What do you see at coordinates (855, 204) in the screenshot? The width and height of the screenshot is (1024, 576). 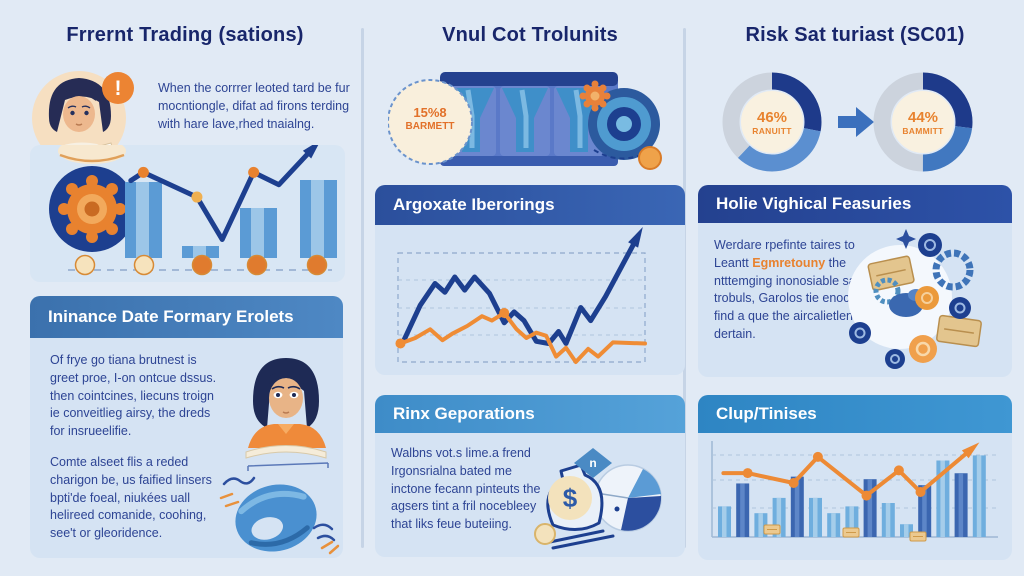 I see `col3-sectionA-header: Holie Vighical Feasuries` at bounding box center [855, 204].